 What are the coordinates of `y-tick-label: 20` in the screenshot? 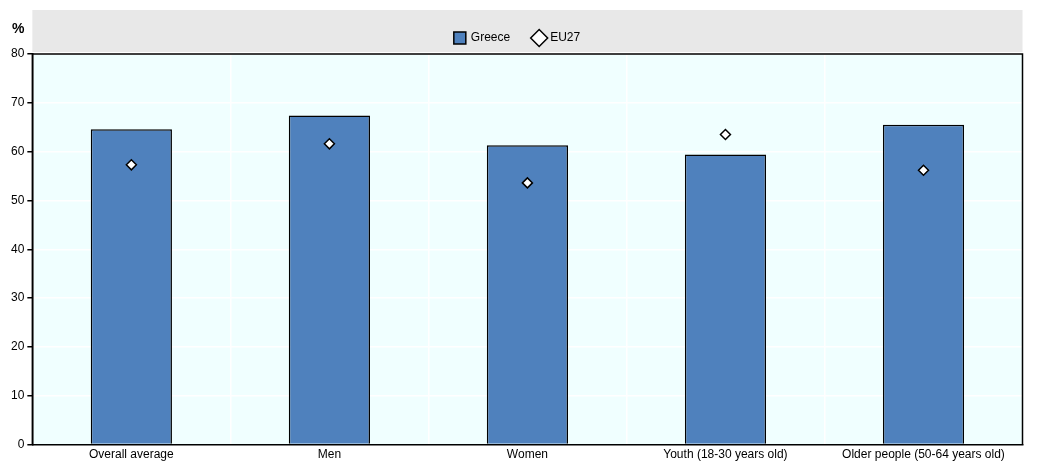 It's located at (17, 346).